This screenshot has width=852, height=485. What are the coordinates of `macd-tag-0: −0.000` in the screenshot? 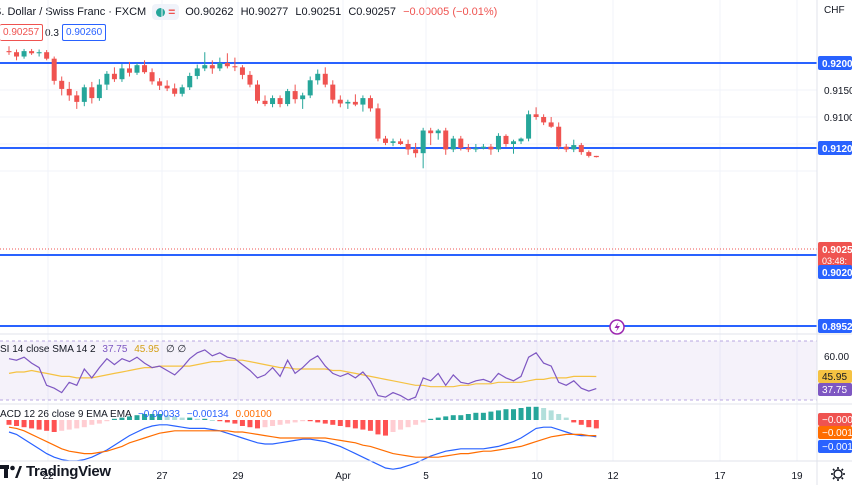 It's located at (835, 419).